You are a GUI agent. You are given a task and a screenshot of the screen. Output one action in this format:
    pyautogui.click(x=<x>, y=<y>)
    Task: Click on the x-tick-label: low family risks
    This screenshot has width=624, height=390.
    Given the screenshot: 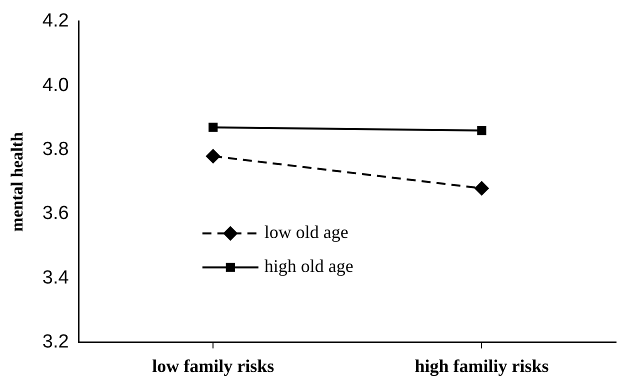 What is the action you would take?
    pyautogui.click(x=213, y=366)
    